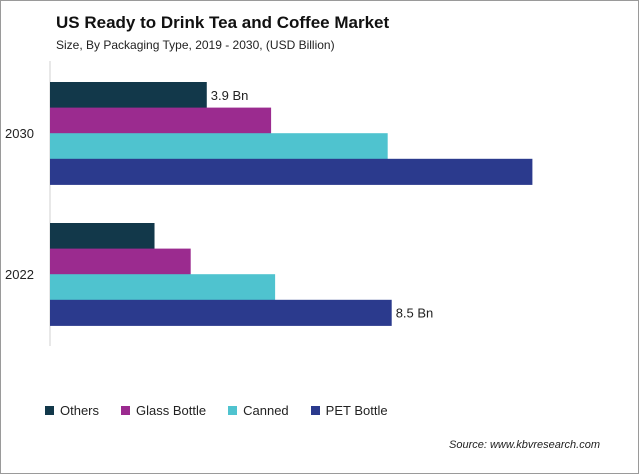 Image resolution: width=639 pixels, height=474 pixels. Describe the element at coordinates (102, 236) in the screenshot. I see `bar-others-2022` at that location.